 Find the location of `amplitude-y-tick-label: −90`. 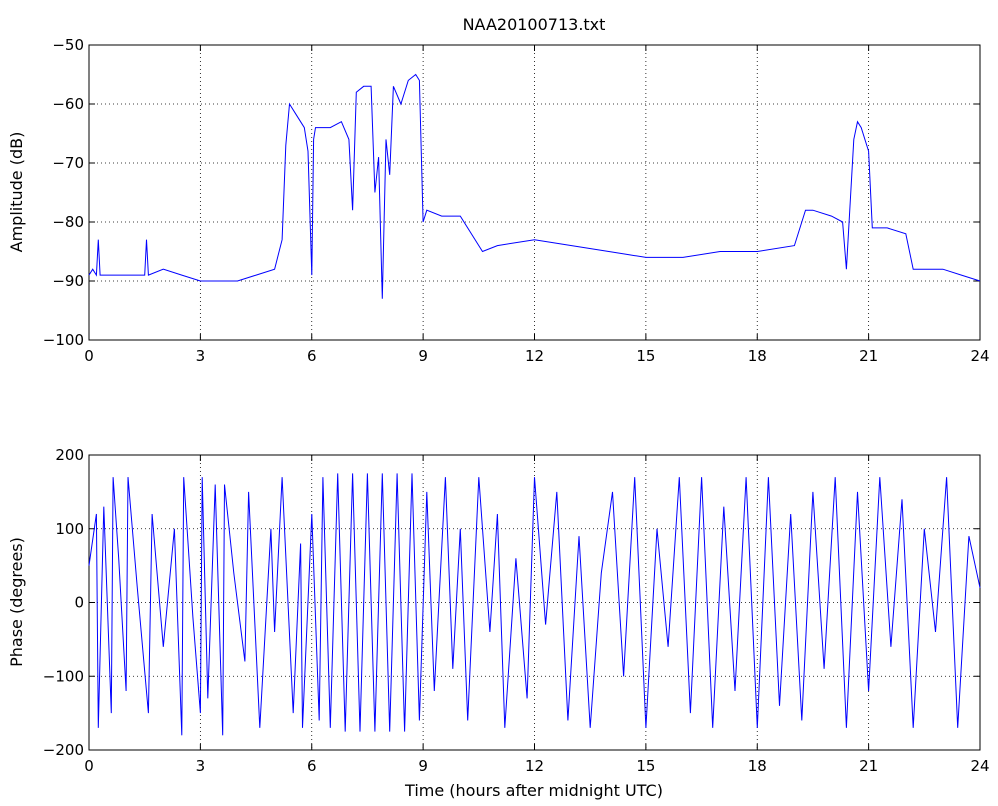

amplitude-y-tick-label: −90 is located at coordinates (68, 281).